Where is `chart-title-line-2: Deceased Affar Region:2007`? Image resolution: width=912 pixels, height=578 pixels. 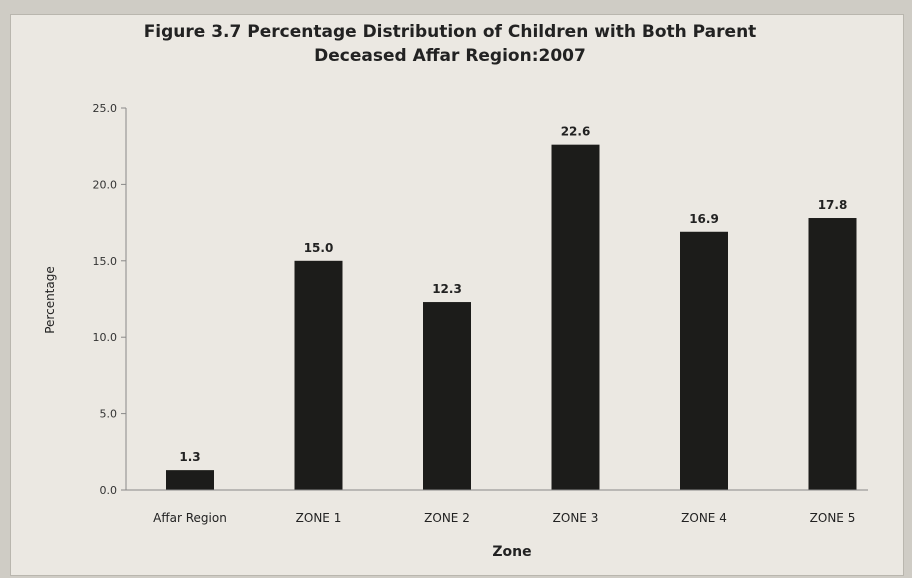 chart-title-line-2: Deceased Affar Region:2007 is located at coordinates (450, 56).